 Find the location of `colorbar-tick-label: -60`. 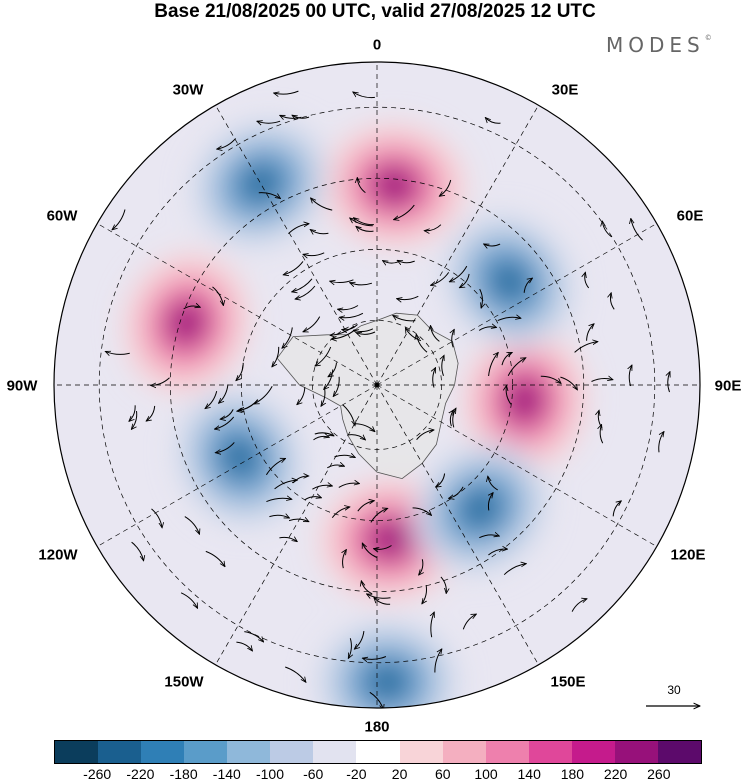

colorbar-tick-label: -60 is located at coordinates (313, 774).